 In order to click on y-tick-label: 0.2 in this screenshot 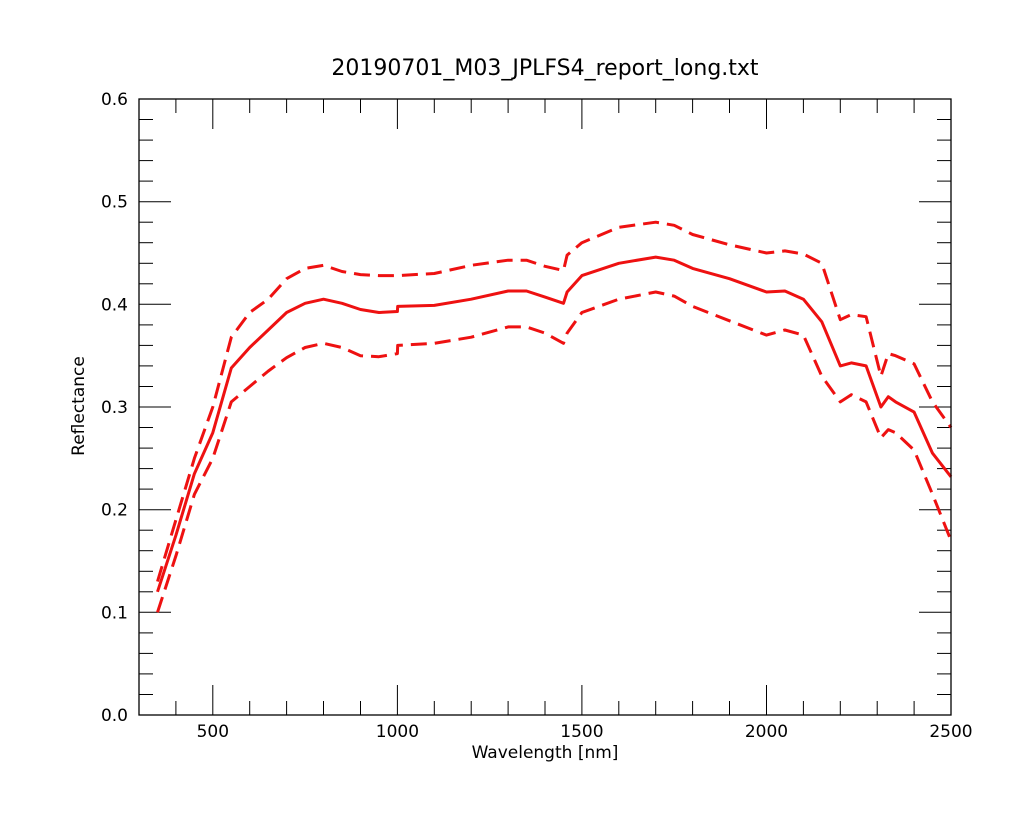, I will do `click(114, 511)`.